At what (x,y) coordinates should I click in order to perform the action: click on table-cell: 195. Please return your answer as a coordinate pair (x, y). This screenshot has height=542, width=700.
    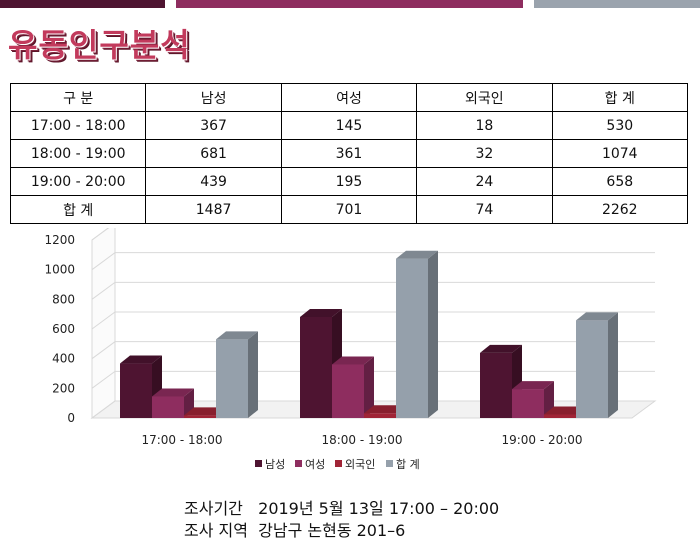
    Looking at the image, I should click on (349, 181).